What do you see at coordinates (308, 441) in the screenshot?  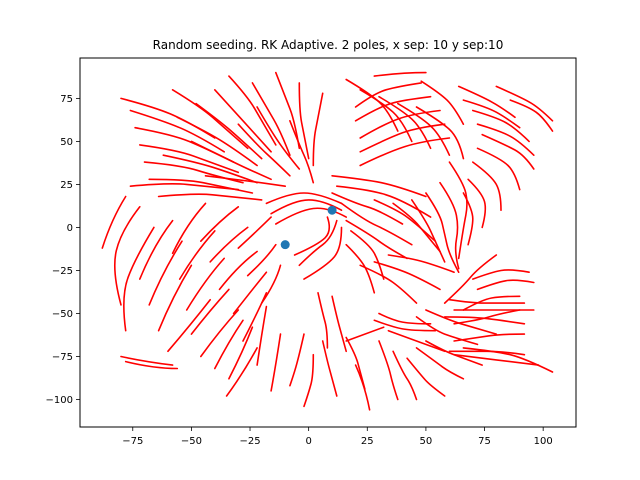 I see `x-tick-label: 0` at bounding box center [308, 441].